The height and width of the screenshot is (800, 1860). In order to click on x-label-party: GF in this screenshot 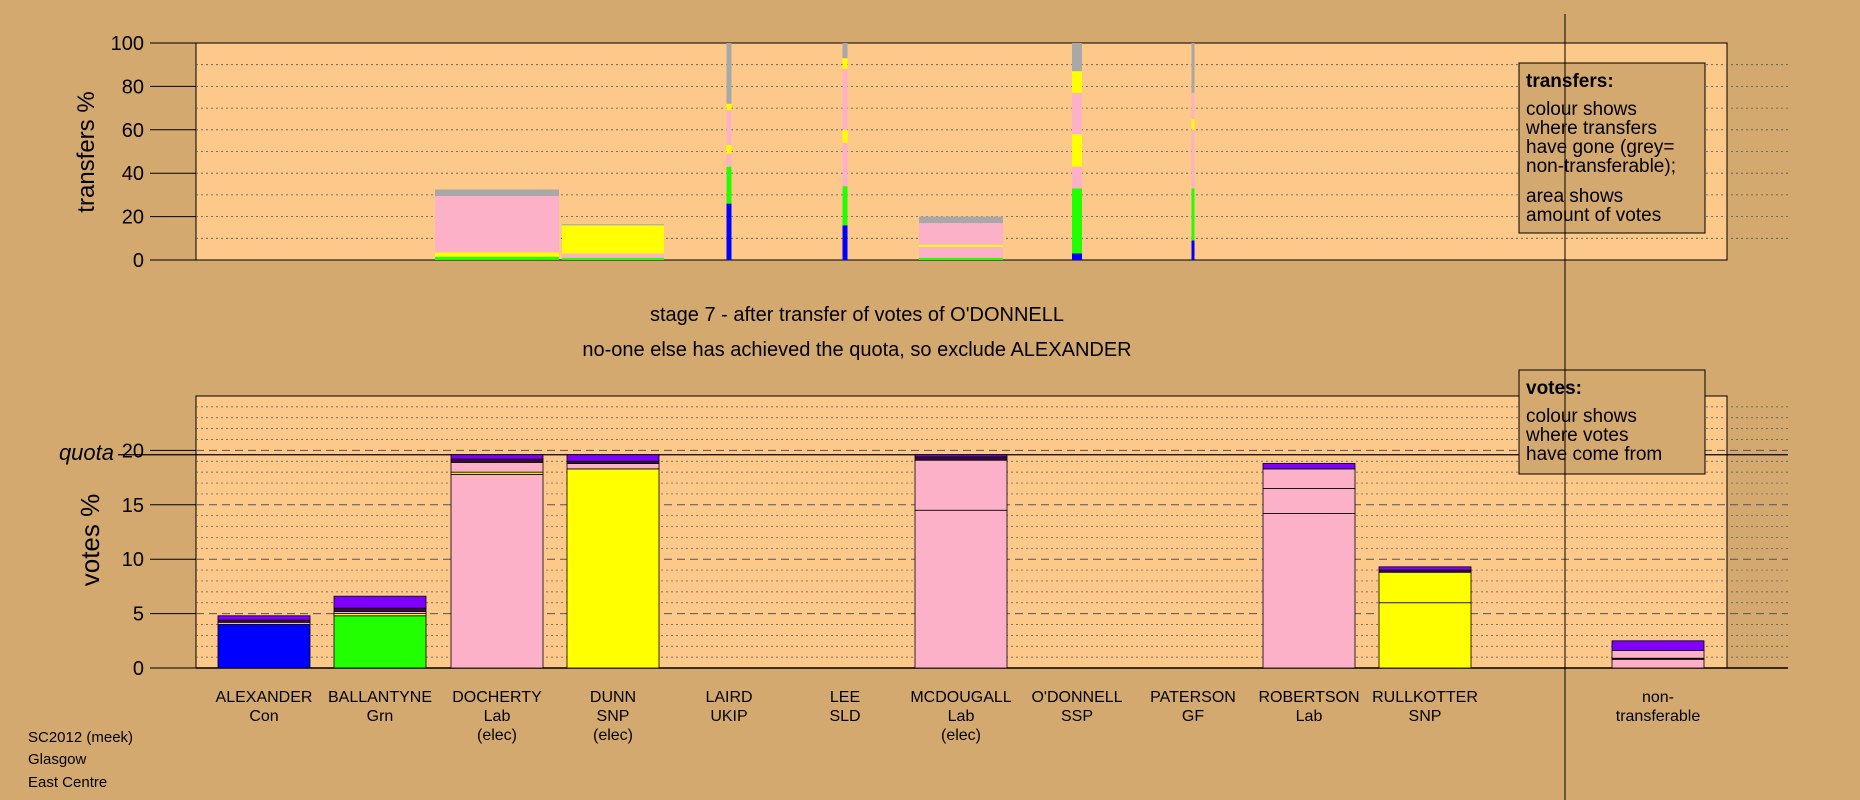, I will do `click(1193, 716)`.